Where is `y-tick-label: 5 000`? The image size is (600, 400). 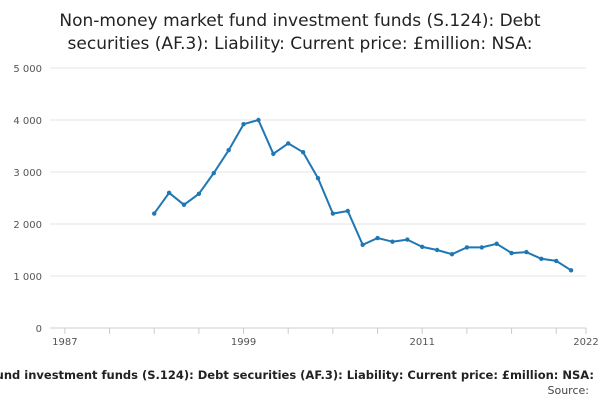 y-tick-label: 5 000 is located at coordinates (27, 69).